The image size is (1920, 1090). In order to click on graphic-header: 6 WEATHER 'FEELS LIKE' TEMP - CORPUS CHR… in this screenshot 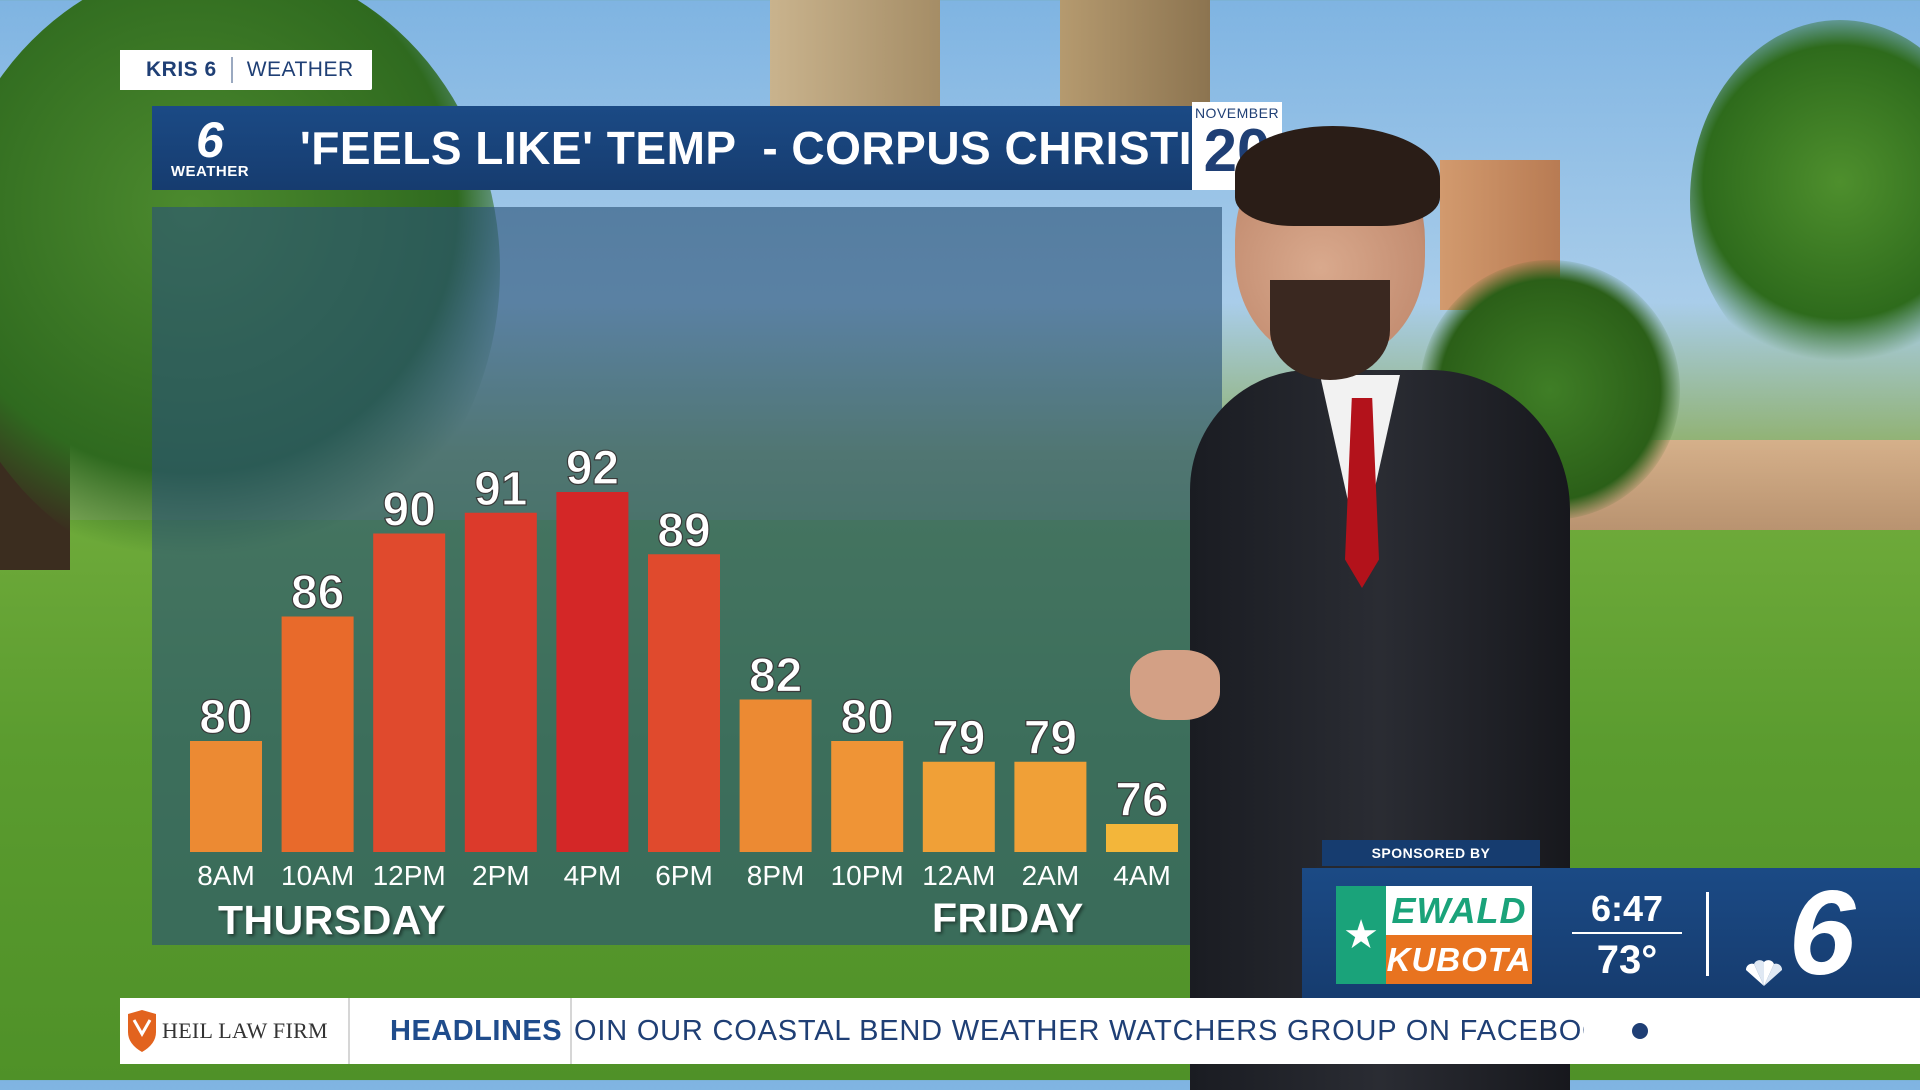, I will do `click(672, 148)`.